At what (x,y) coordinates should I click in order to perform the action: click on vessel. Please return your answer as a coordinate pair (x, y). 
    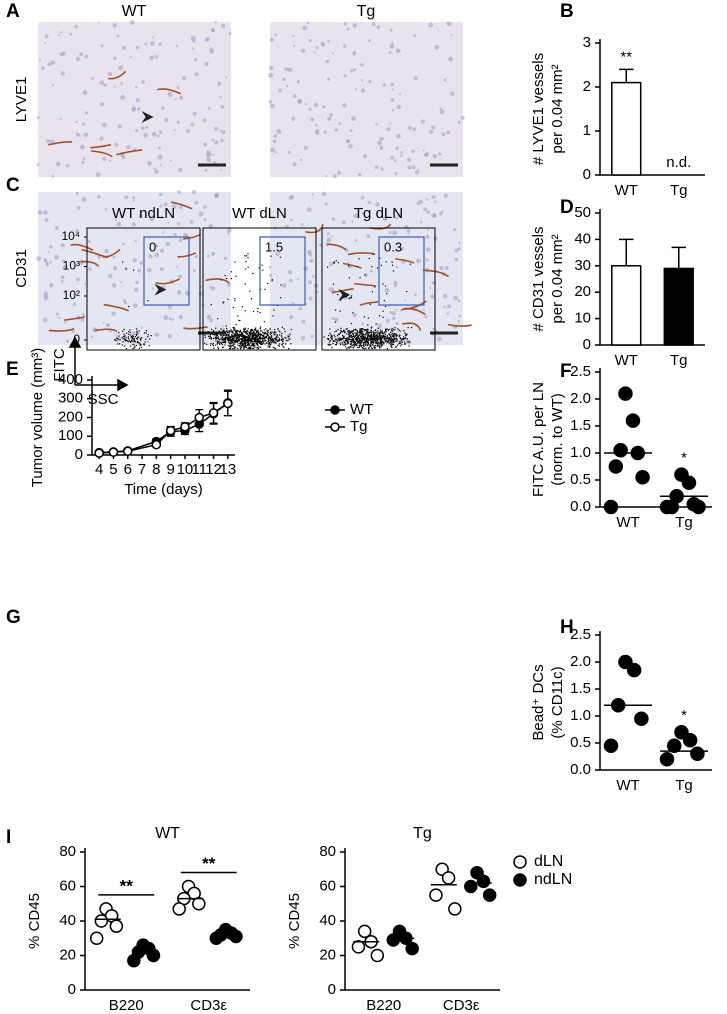
    Looking at the image, I should click on (169, 91).